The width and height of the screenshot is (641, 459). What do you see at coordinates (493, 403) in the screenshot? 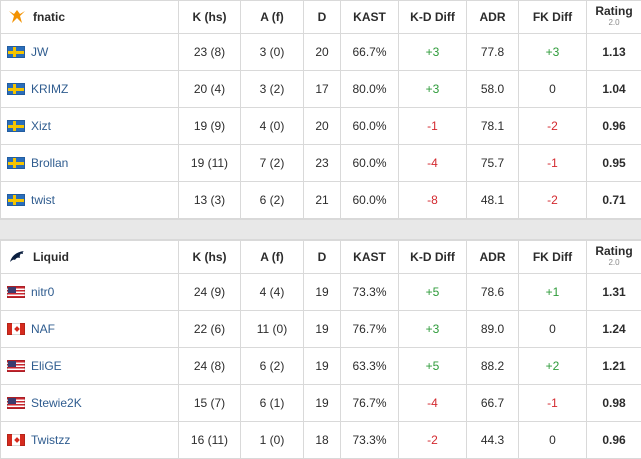
I see `adr-cell: 66.7` at bounding box center [493, 403].